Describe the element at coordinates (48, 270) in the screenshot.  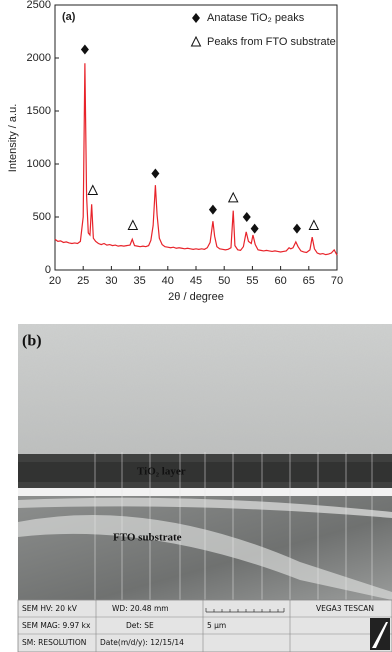
I see `y-tick-label: 0` at that location.